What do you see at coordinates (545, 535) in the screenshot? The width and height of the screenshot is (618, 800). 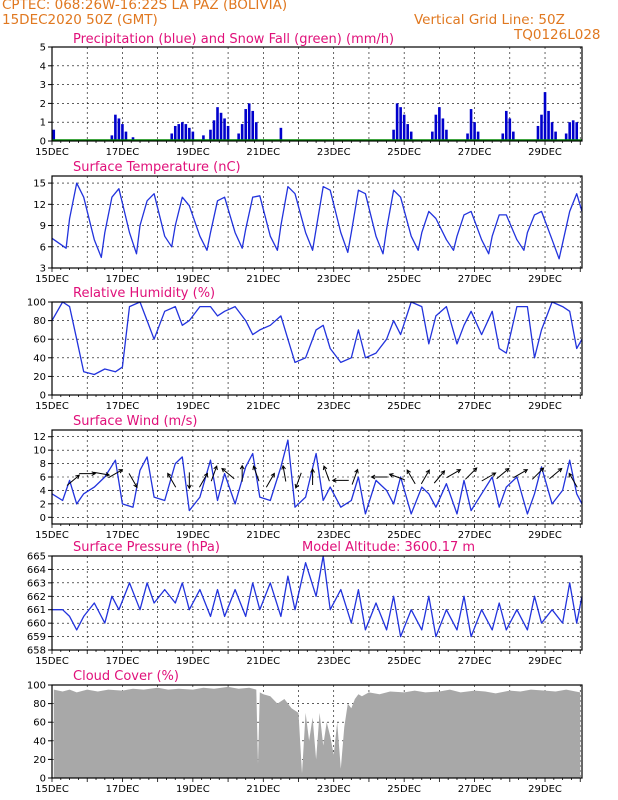 I see `wind-xtick-label: 29DEC` at bounding box center [545, 535].